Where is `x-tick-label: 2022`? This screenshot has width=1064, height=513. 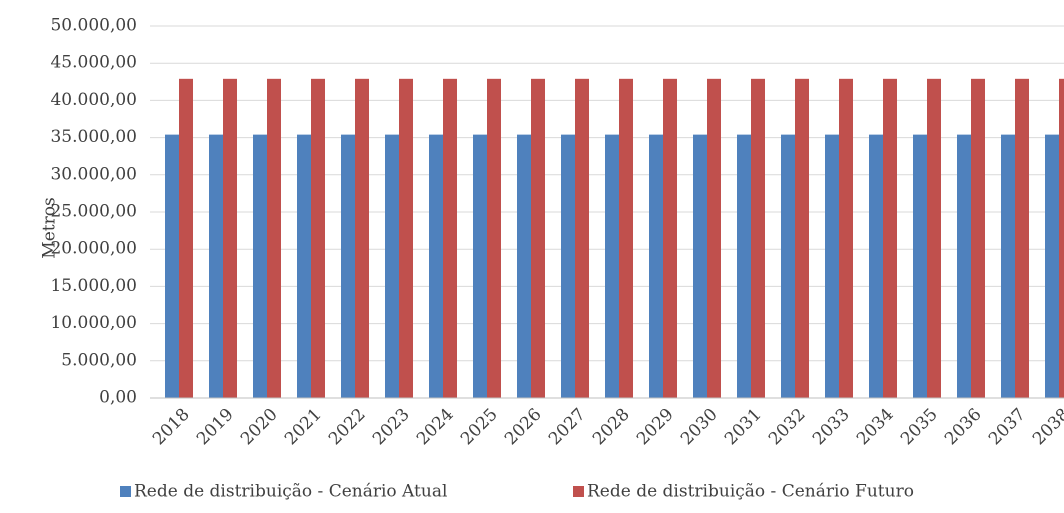
x-tick-label: 2022 is located at coordinates (347, 427).